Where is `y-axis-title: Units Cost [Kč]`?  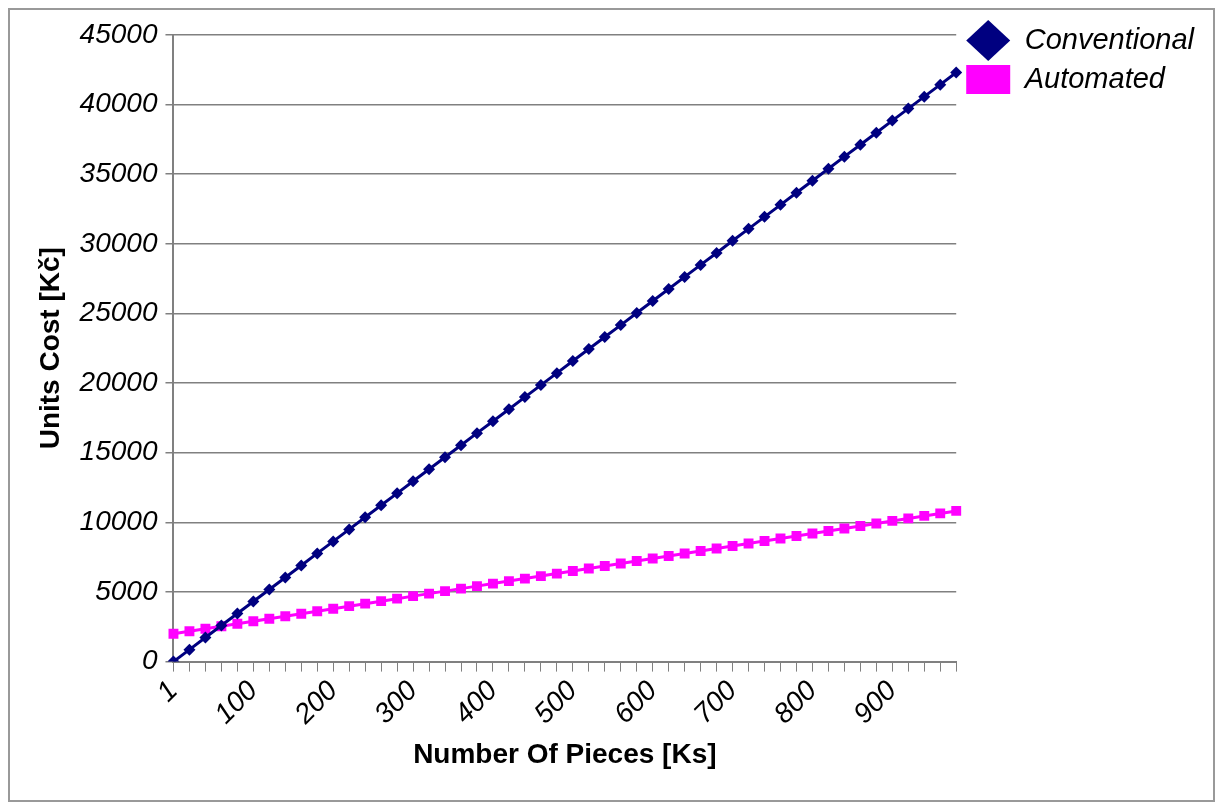
y-axis-title: Units Cost [Kč] is located at coordinates (49, 348).